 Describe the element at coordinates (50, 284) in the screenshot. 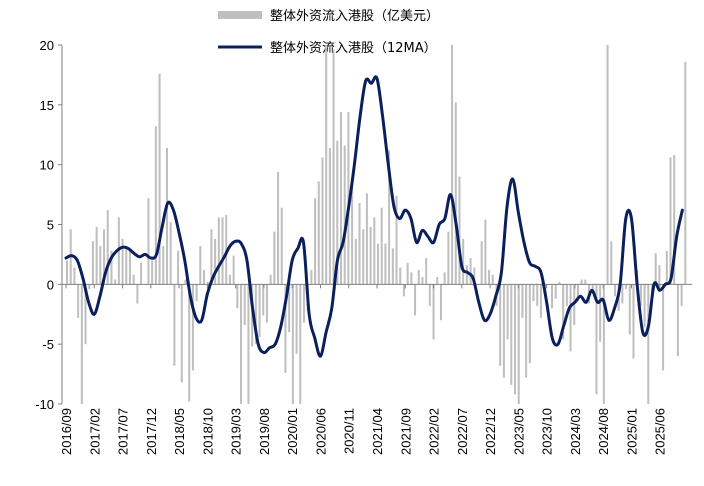

I see `y-tick-label: 0` at that location.